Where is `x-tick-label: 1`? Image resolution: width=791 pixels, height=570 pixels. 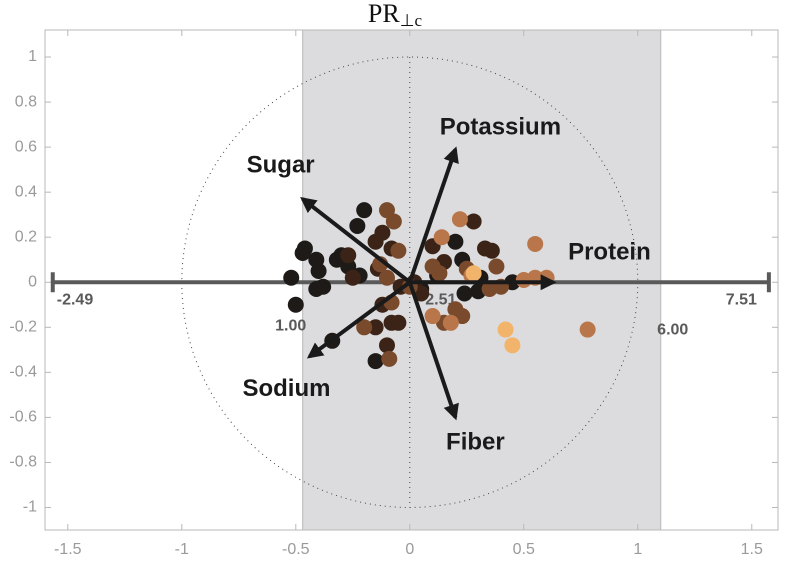
x-tick-label: 1 is located at coordinates (637, 549).